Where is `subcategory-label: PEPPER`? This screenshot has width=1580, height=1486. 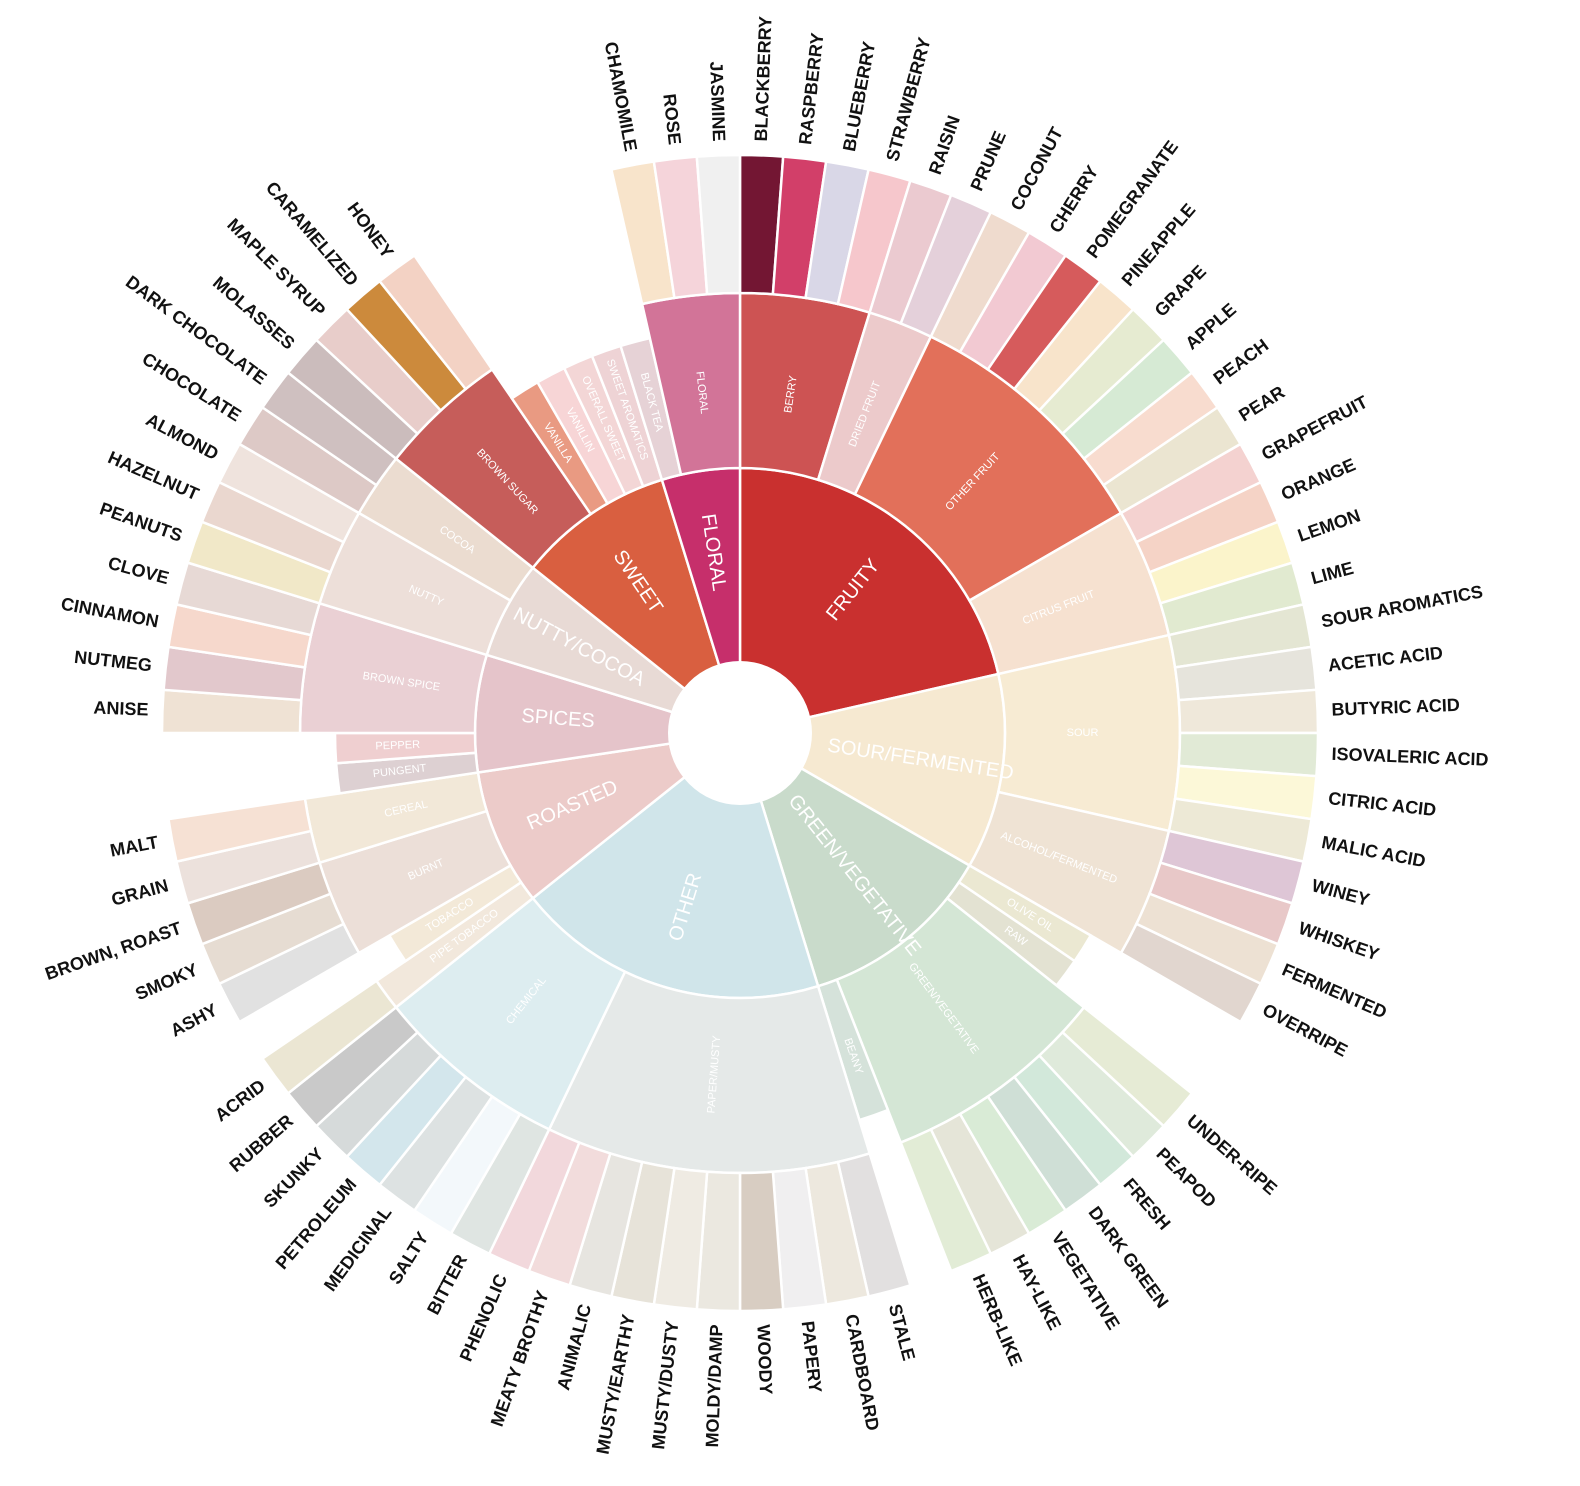 subcategory-label: PEPPER is located at coordinates (397, 746).